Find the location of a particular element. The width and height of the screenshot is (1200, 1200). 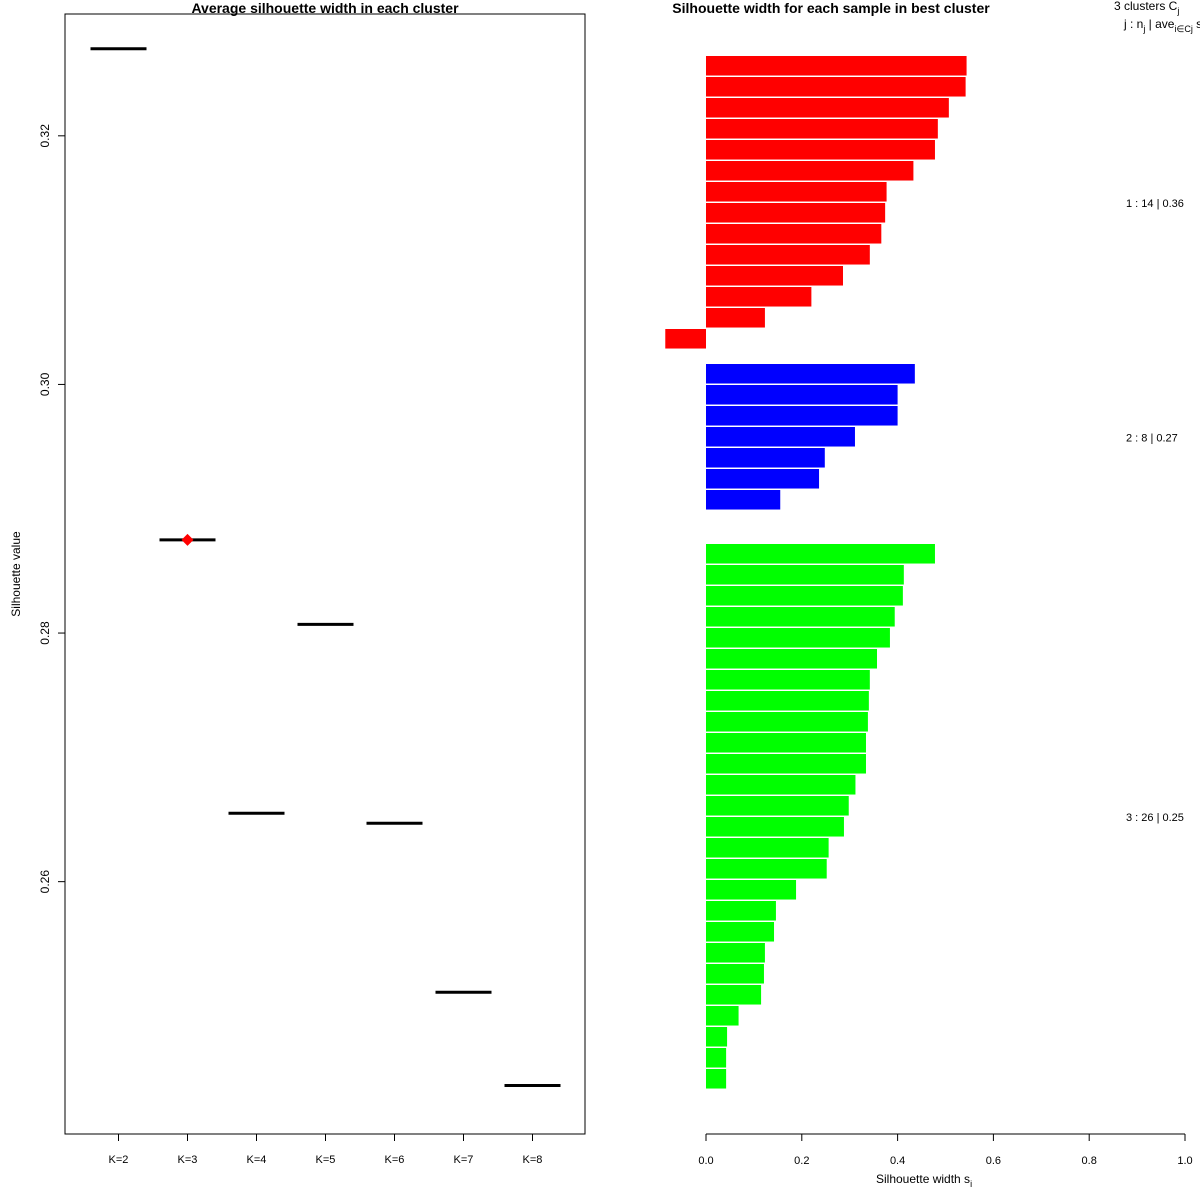

right-x-axis: 0.0 0.2 0.4 0.6 0.8 1.0 is located at coordinates (945, 1150).